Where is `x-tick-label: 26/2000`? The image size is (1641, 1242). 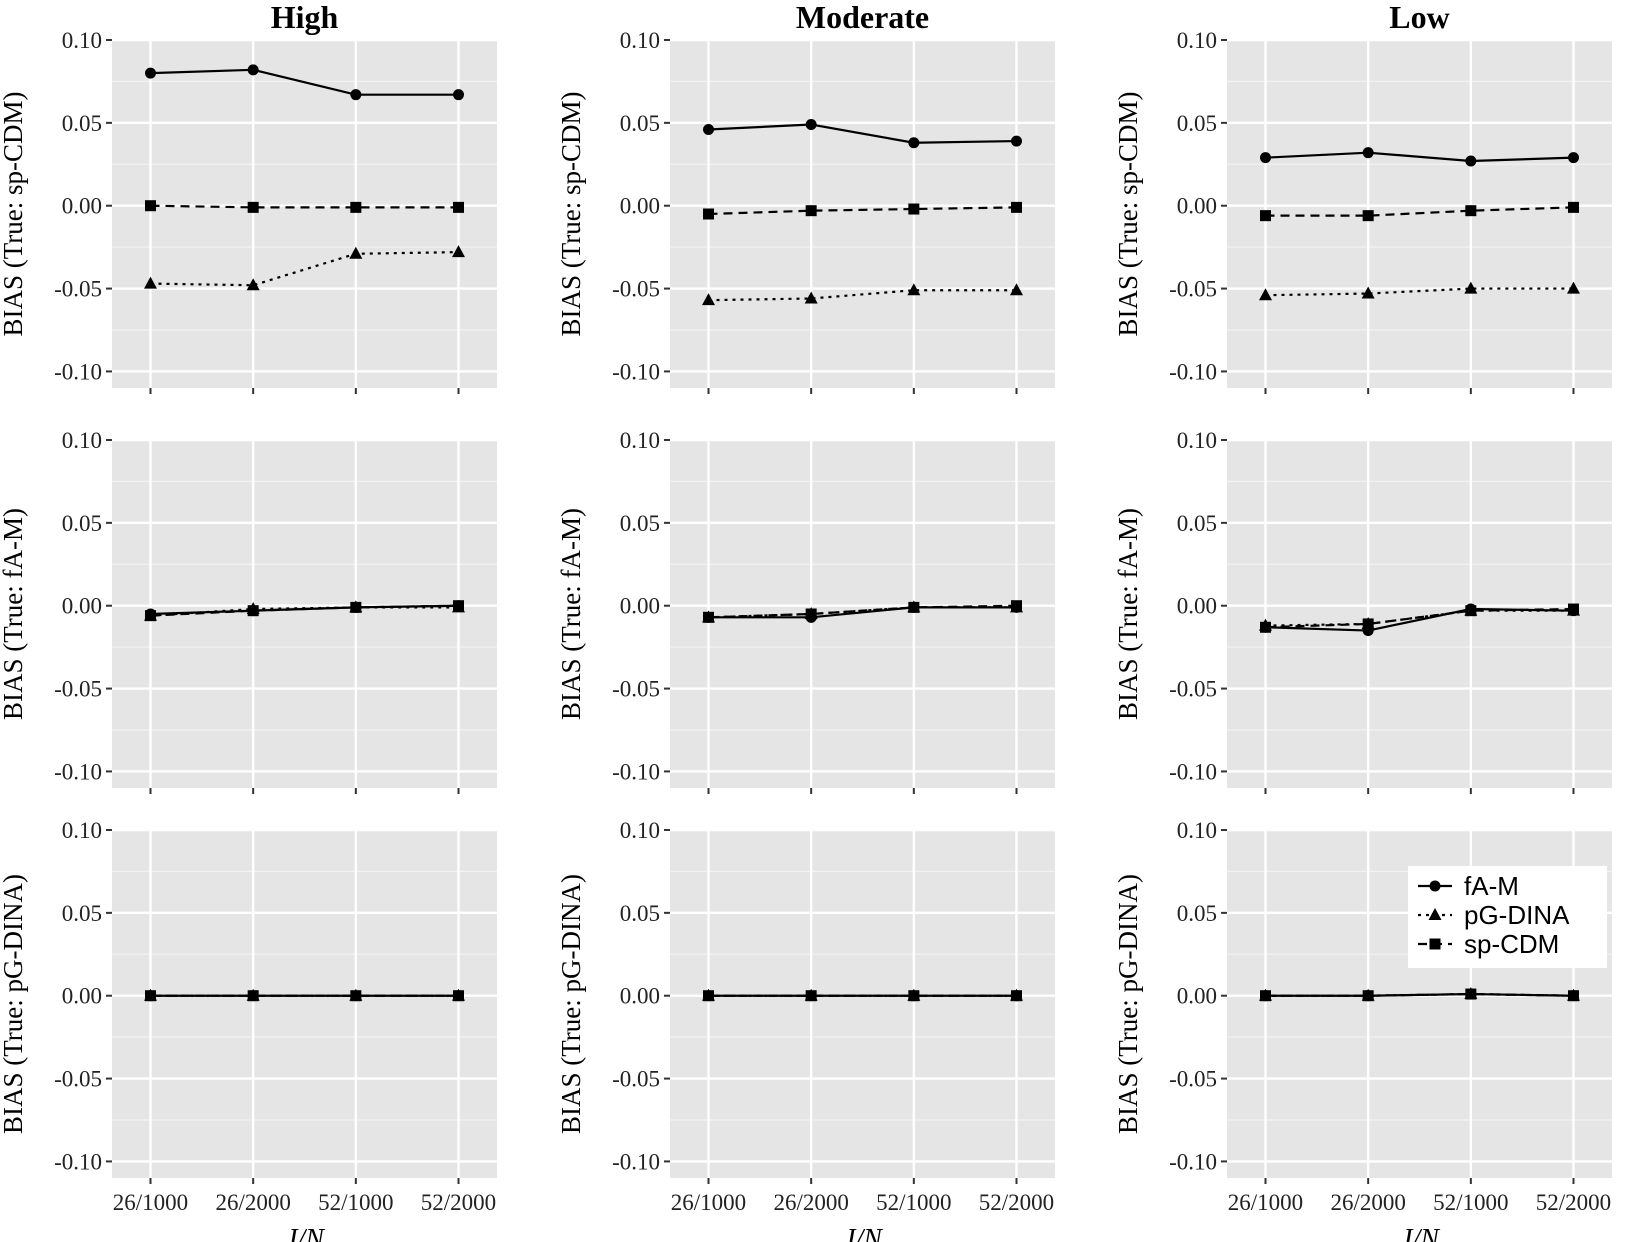 x-tick-label: 26/2000 is located at coordinates (252, 1202).